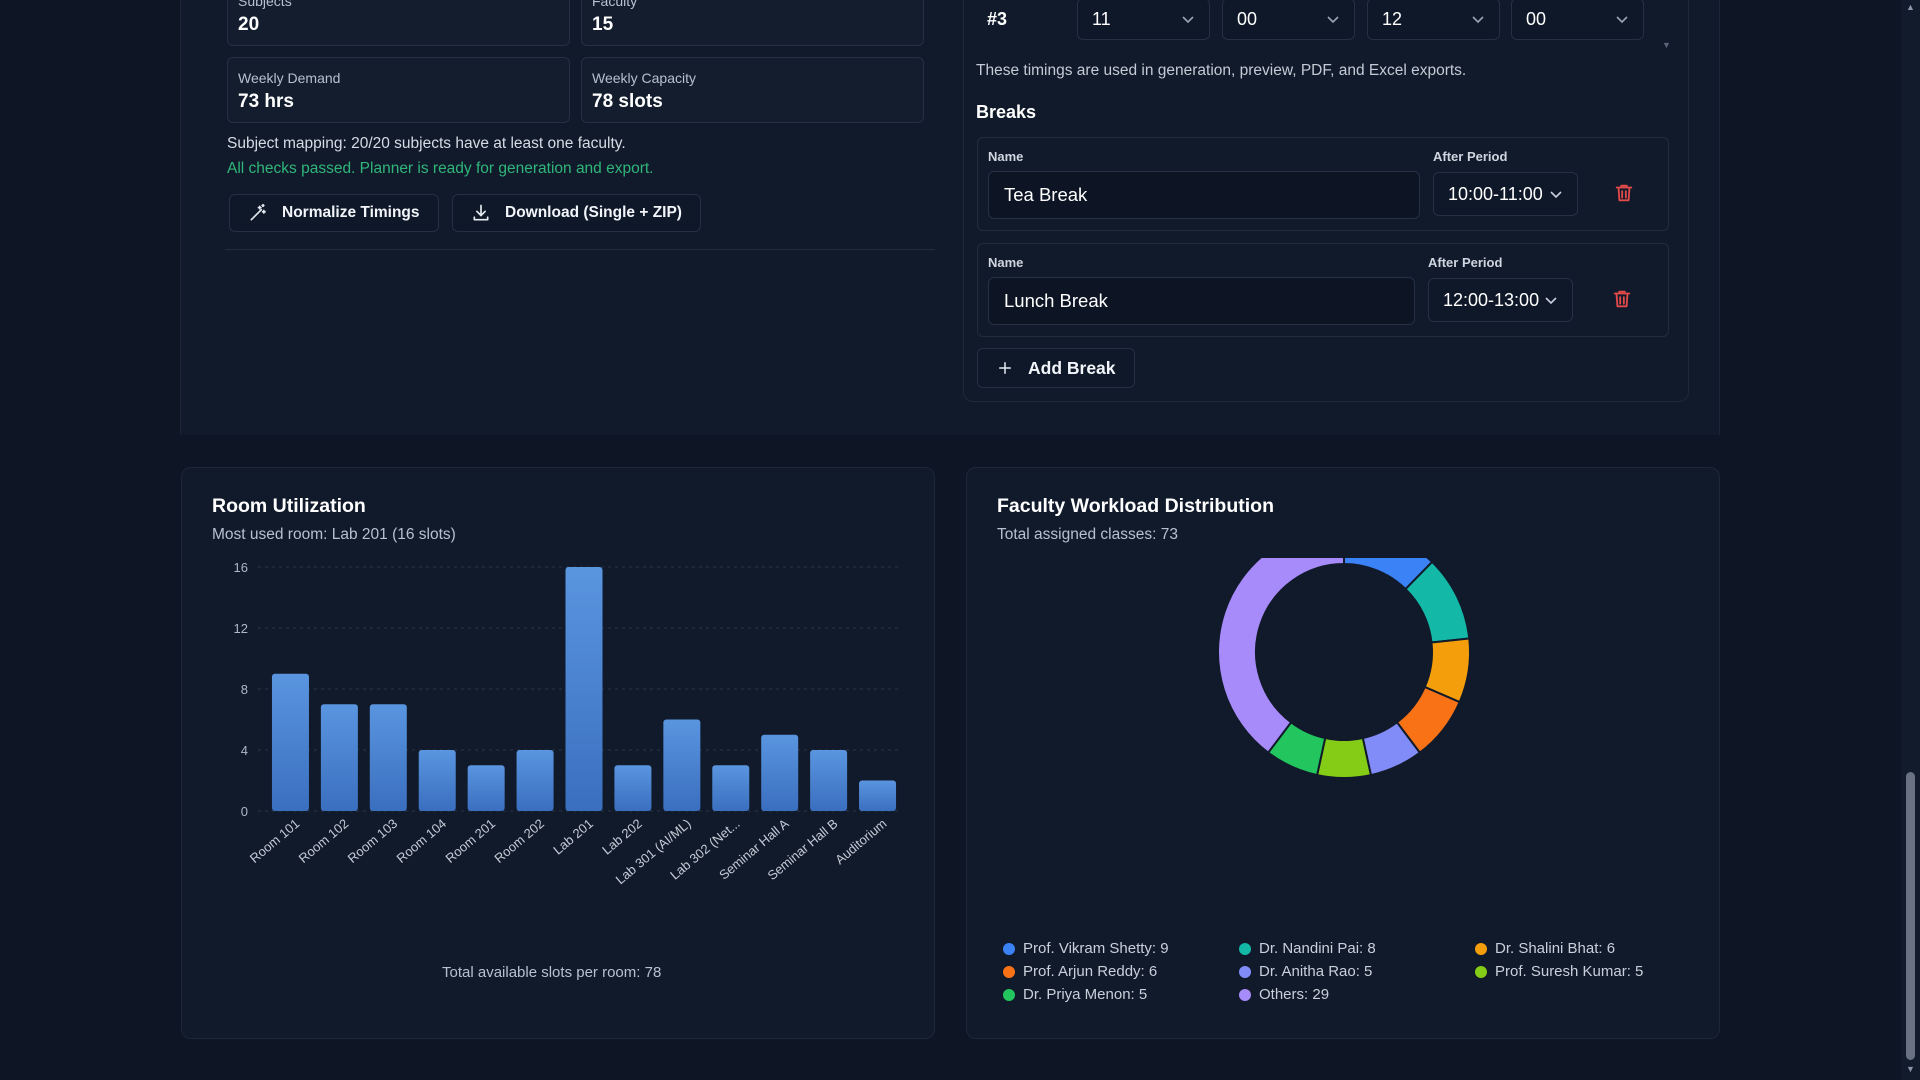 The width and height of the screenshot is (1920, 1080). What do you see at coordinates (1006, 112) in the screenshot?
I see `breaks-heading: Breaks` at bounding box center [1006, 112].